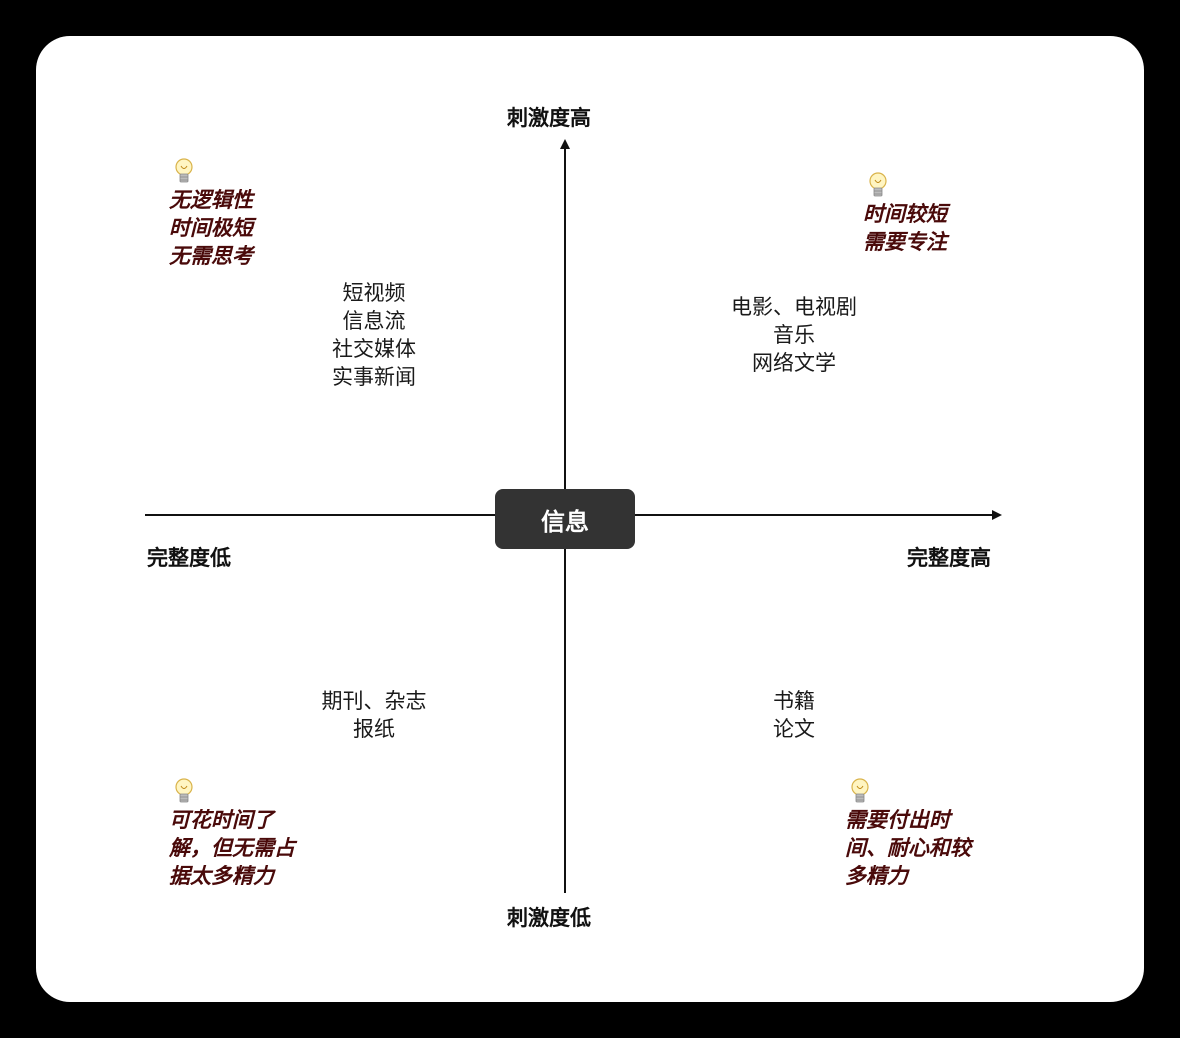 This screenshot has width=1180, height=1038. What do you see at coordinates (794, 715) in the screenshot?
I see `media-list-bottom-right: 书籍 论文` at bounding box center [794, 715].